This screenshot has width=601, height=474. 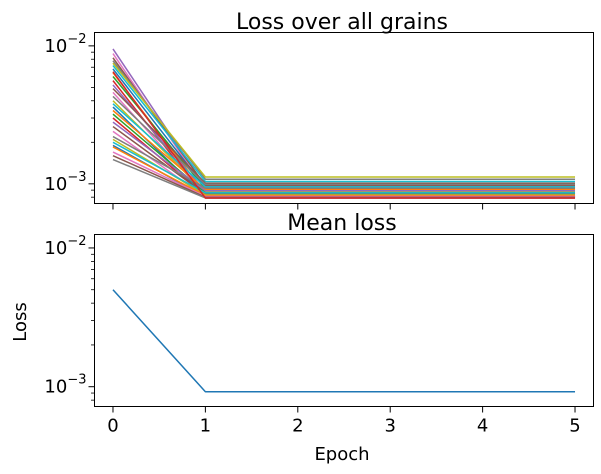 I want to click on chart-title: Mean loss, so click(x=341, y=223).